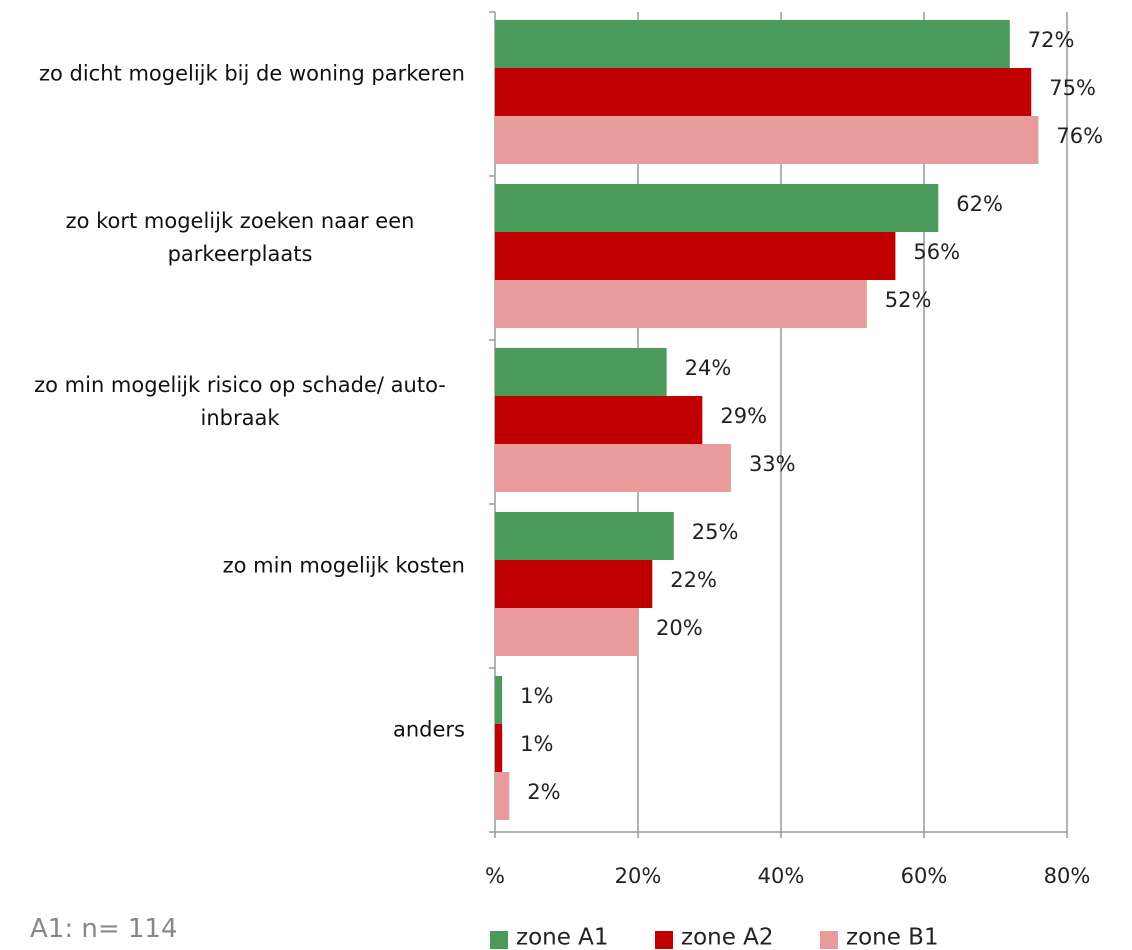 The width and height of the screenshot is (1132, 950). I want to click on data-label: 52%, so click(908, 300).